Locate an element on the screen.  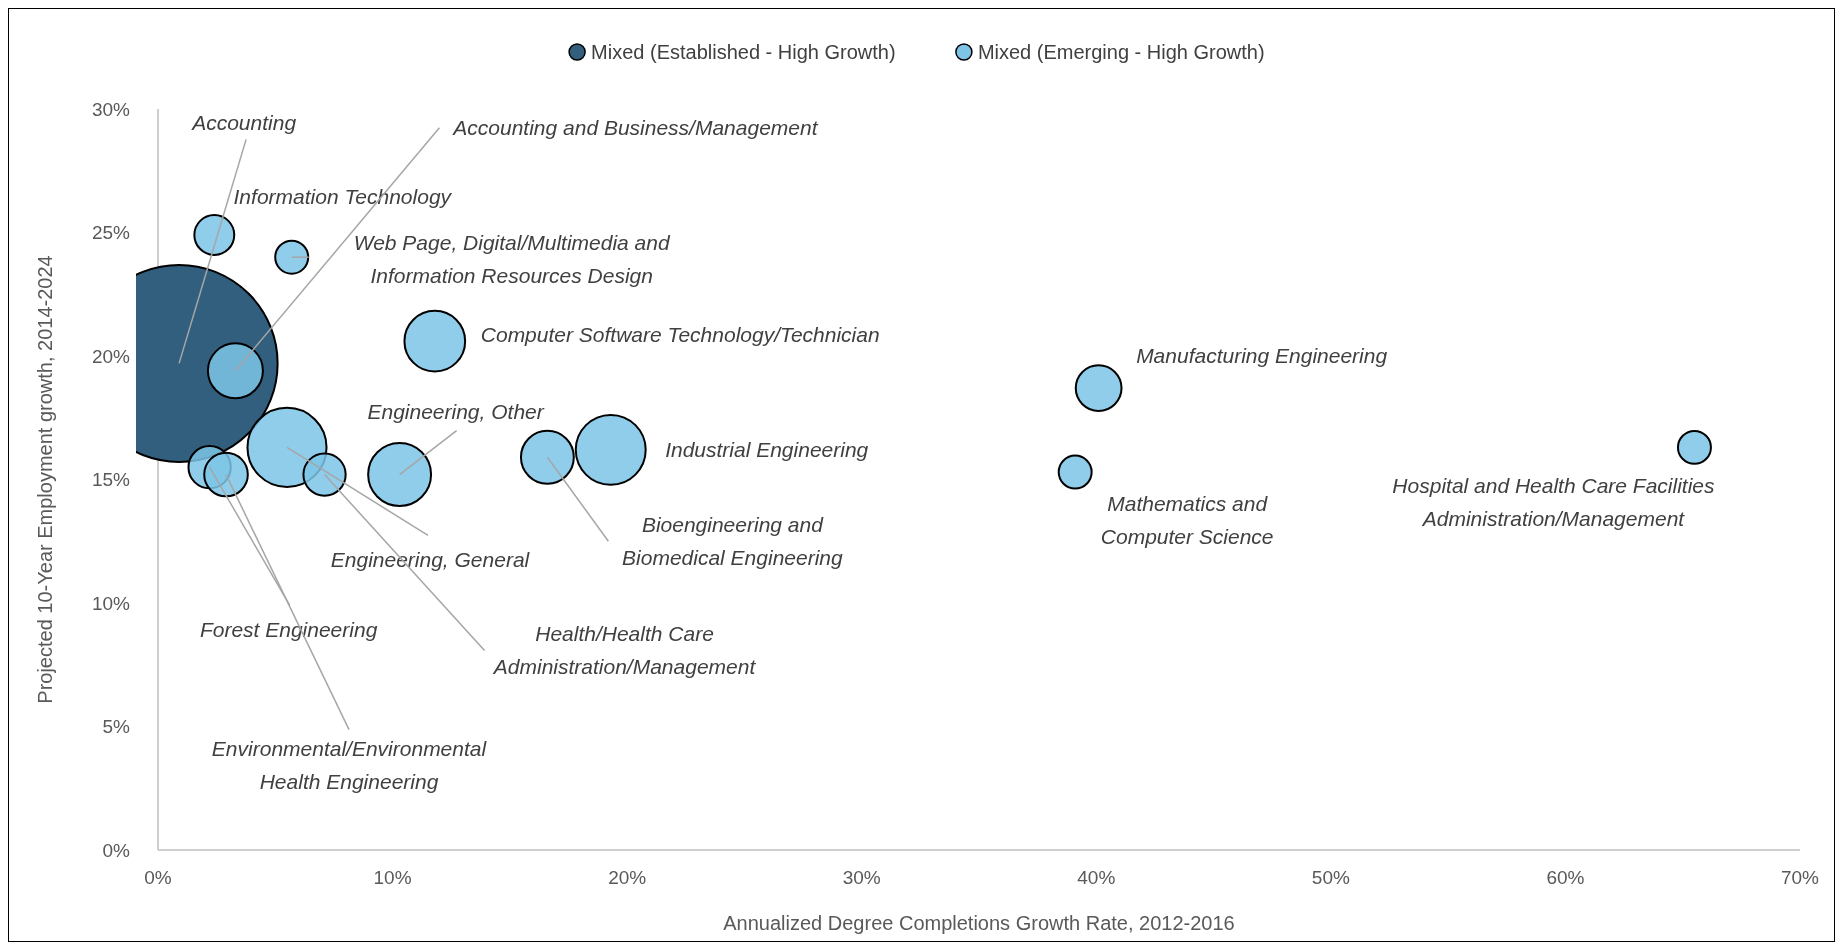
annotation: Accounting and Business/Management is located at coordinates (635, 128).